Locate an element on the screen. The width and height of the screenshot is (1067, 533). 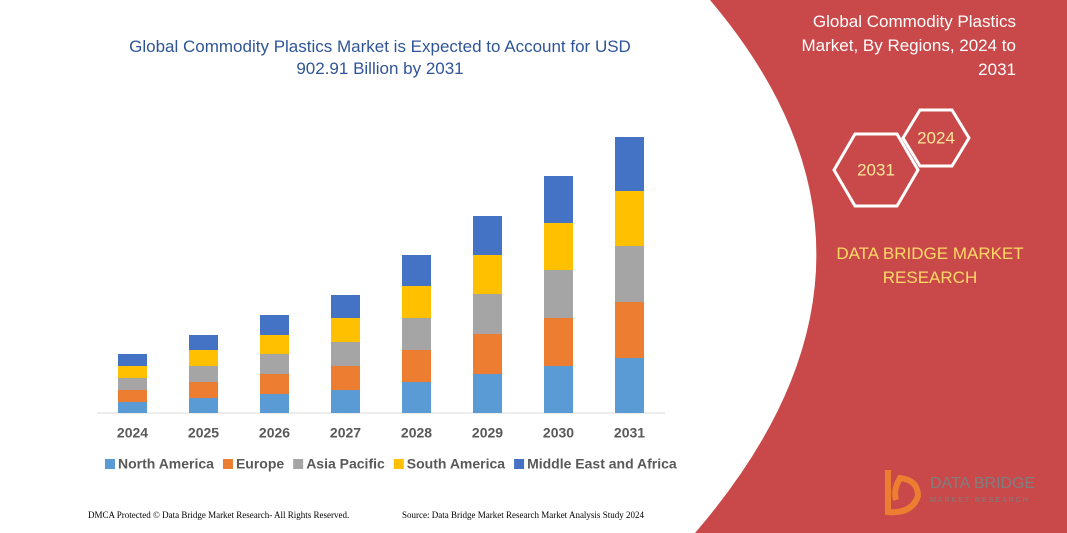
x-tick-label: 2024 is located at coordinates (132, 433).